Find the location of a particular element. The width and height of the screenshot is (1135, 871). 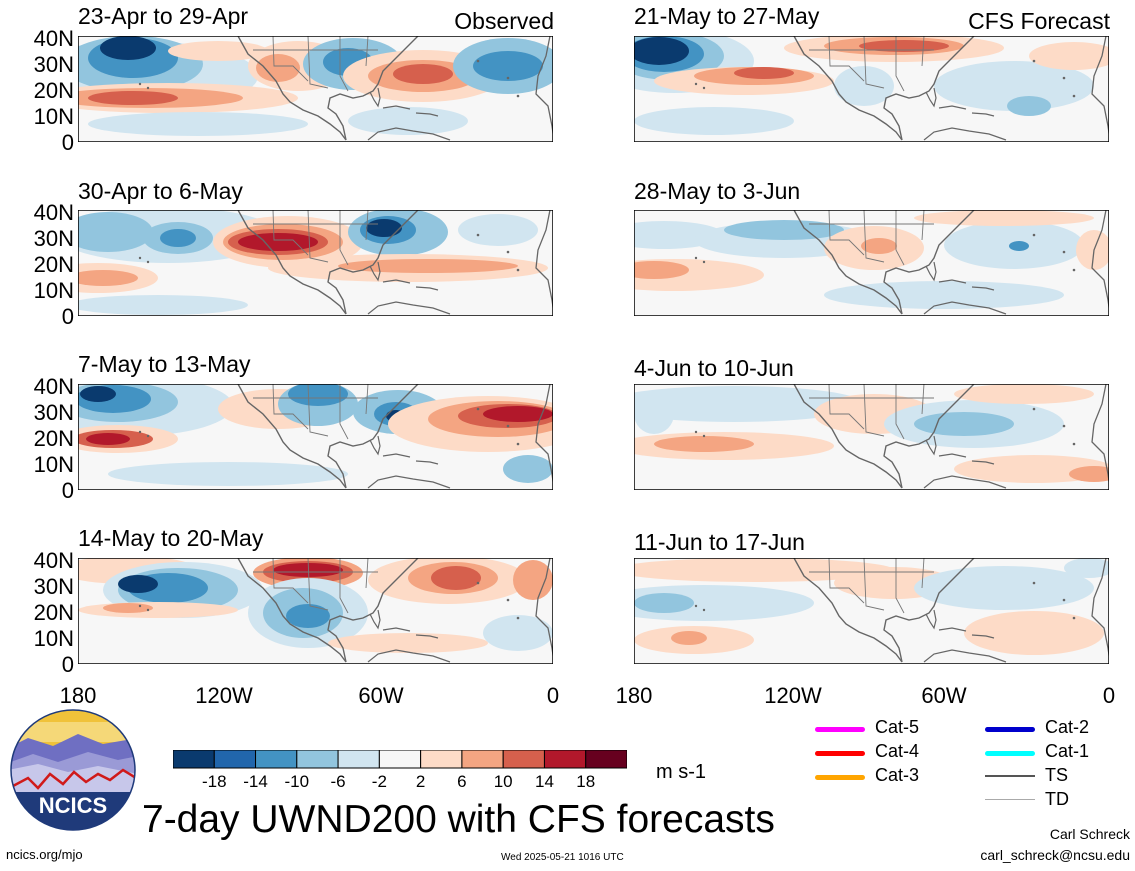

colorbar-tick-label: 6 is located at coordinates (462, 781).